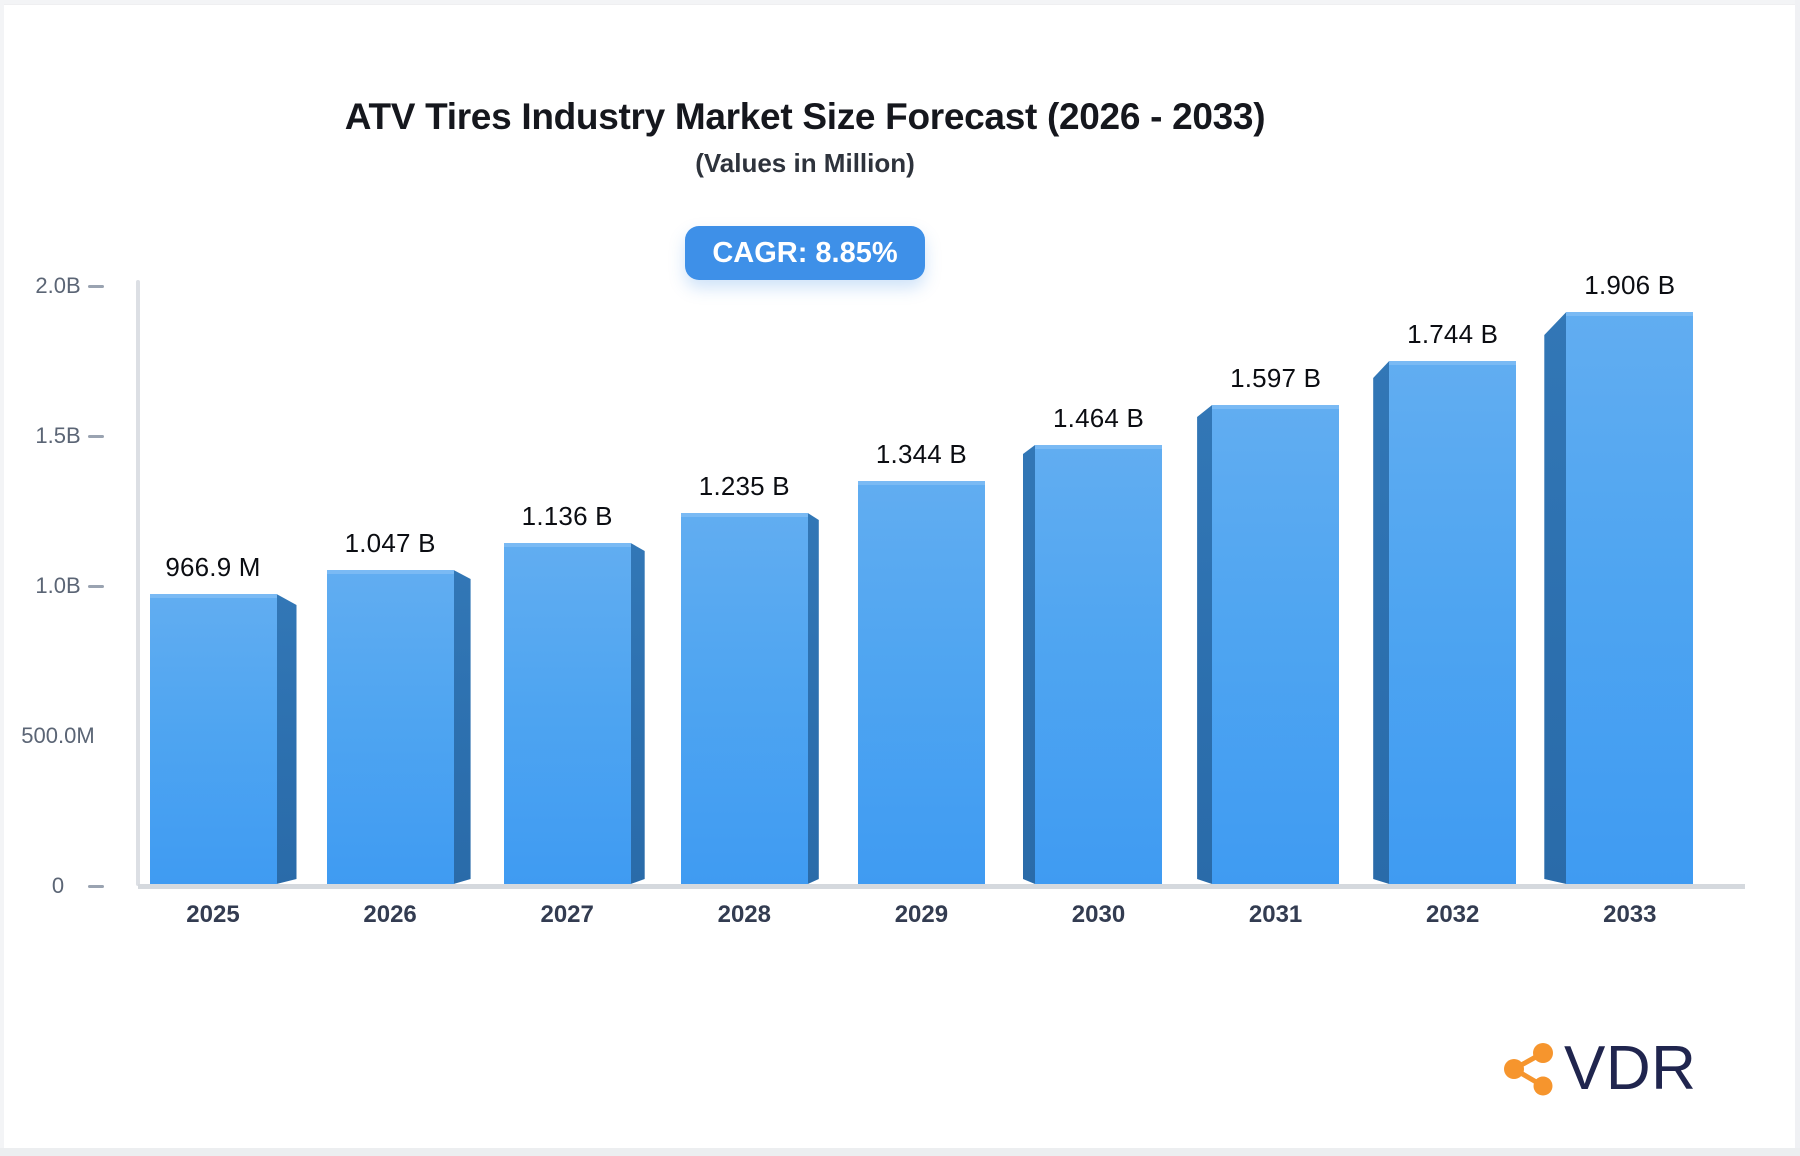  I want to click on y-axis-line, so click(138, 583).